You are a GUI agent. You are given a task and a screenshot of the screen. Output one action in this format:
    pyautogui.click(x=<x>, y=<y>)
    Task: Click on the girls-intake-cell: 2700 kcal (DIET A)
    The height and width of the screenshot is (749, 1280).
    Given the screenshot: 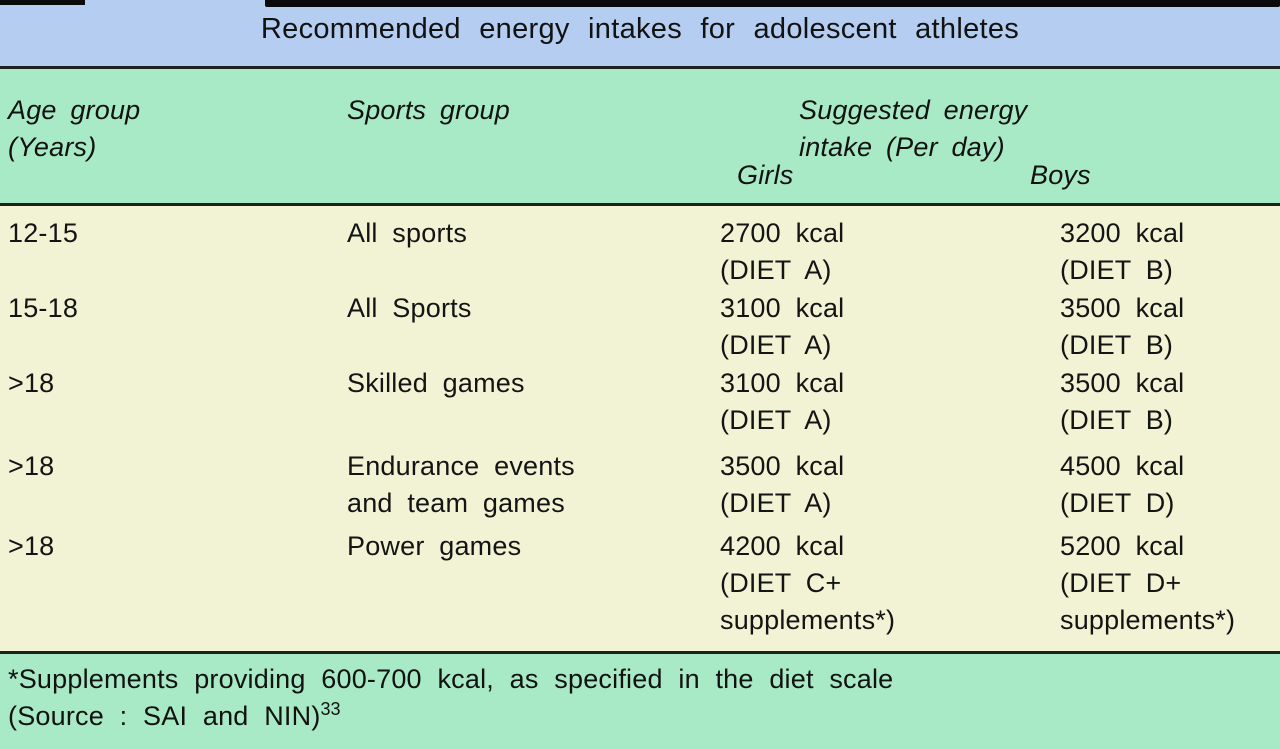 What is the action you would take?
    pyautogui.click(x=782, y=251)
    